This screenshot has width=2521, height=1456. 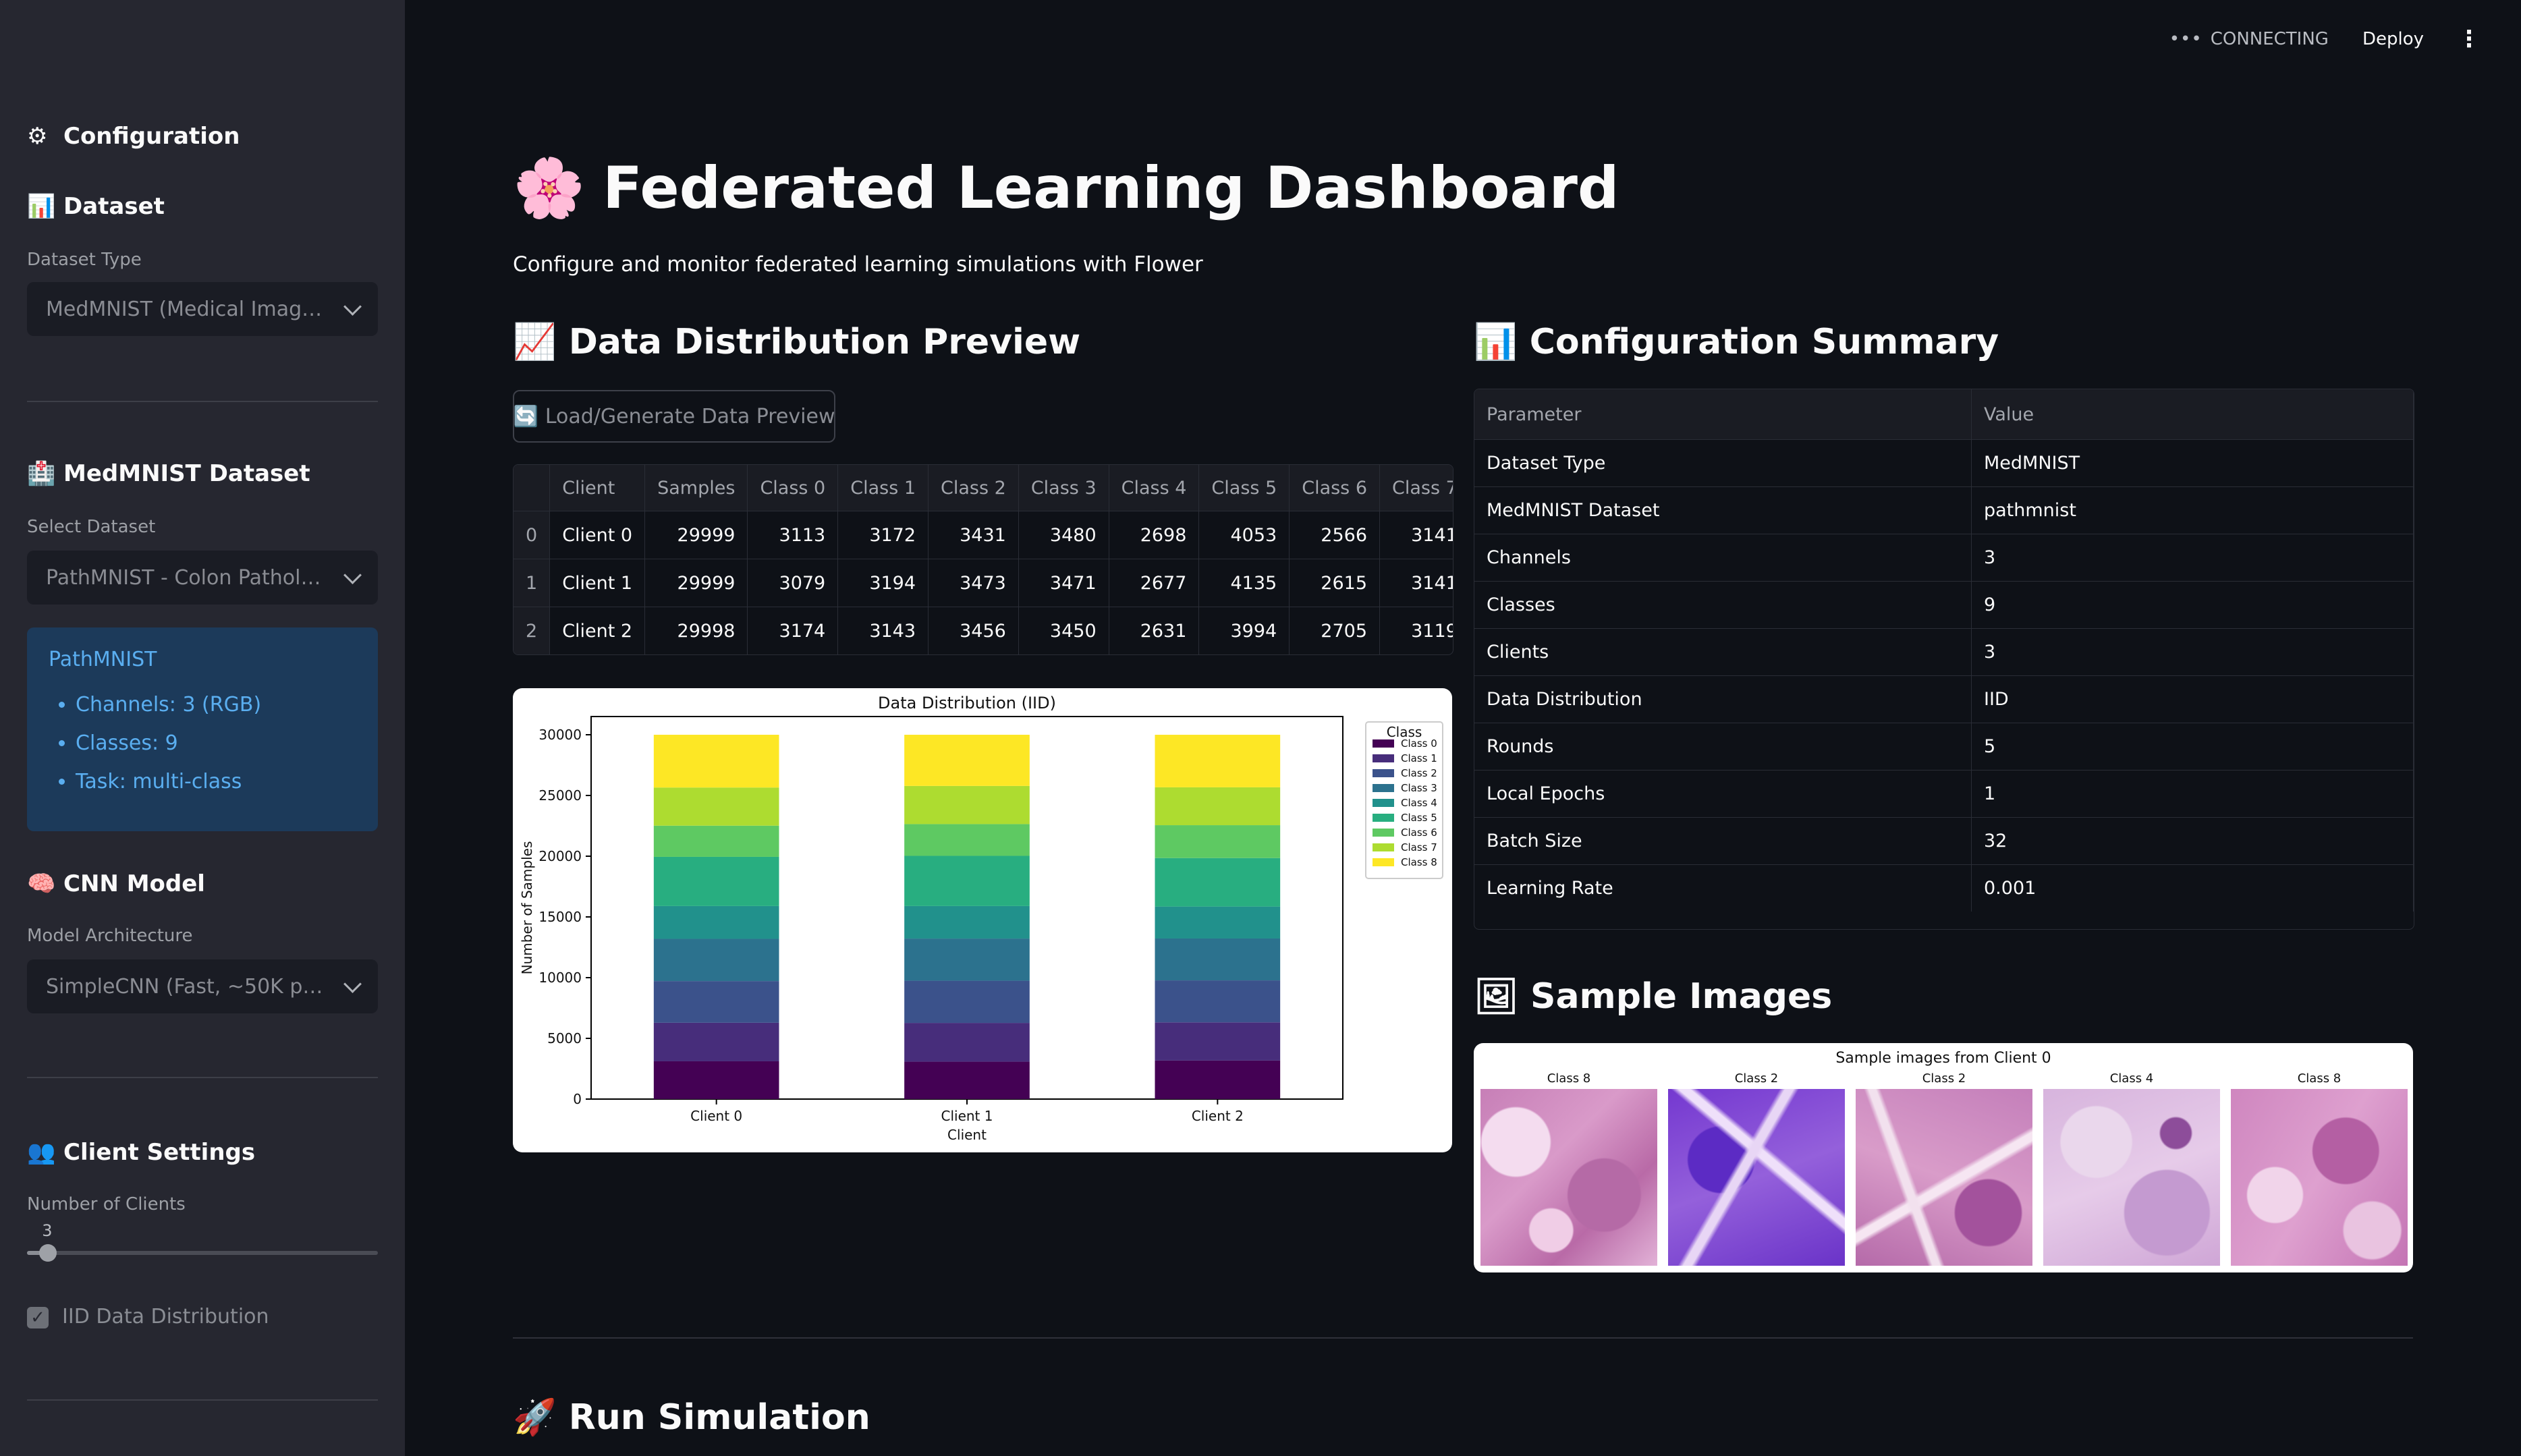 I want to click on y-tick-label: 0, so click(x=578, y=1099).